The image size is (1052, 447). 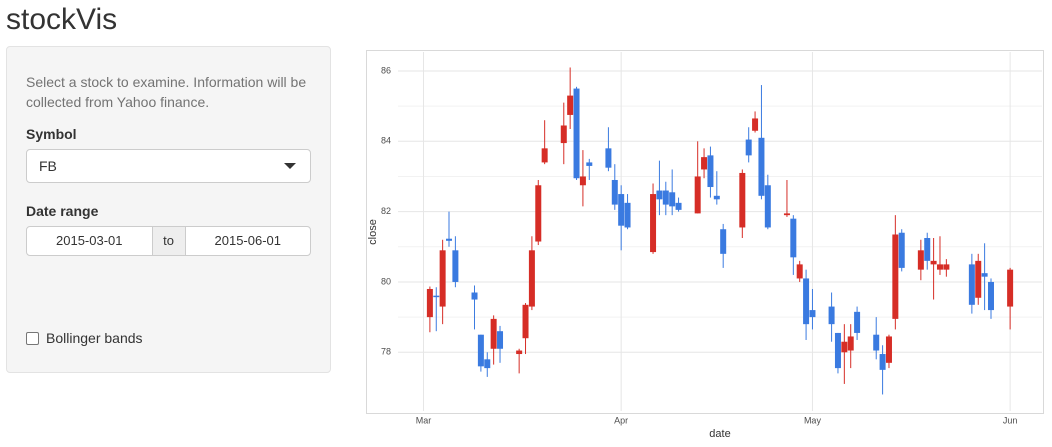 I want to click on date-range: 2015-03-01 to 2015-06-01, so click(x=168, y=241).